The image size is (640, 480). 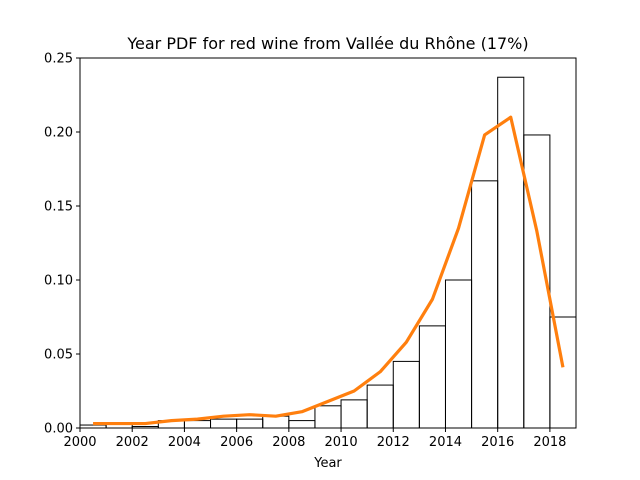 I want to click on x-axis: 2000 2002 2004 2006 2008 2010 2012 2014 2016 2018, so click(x=314, y=439).